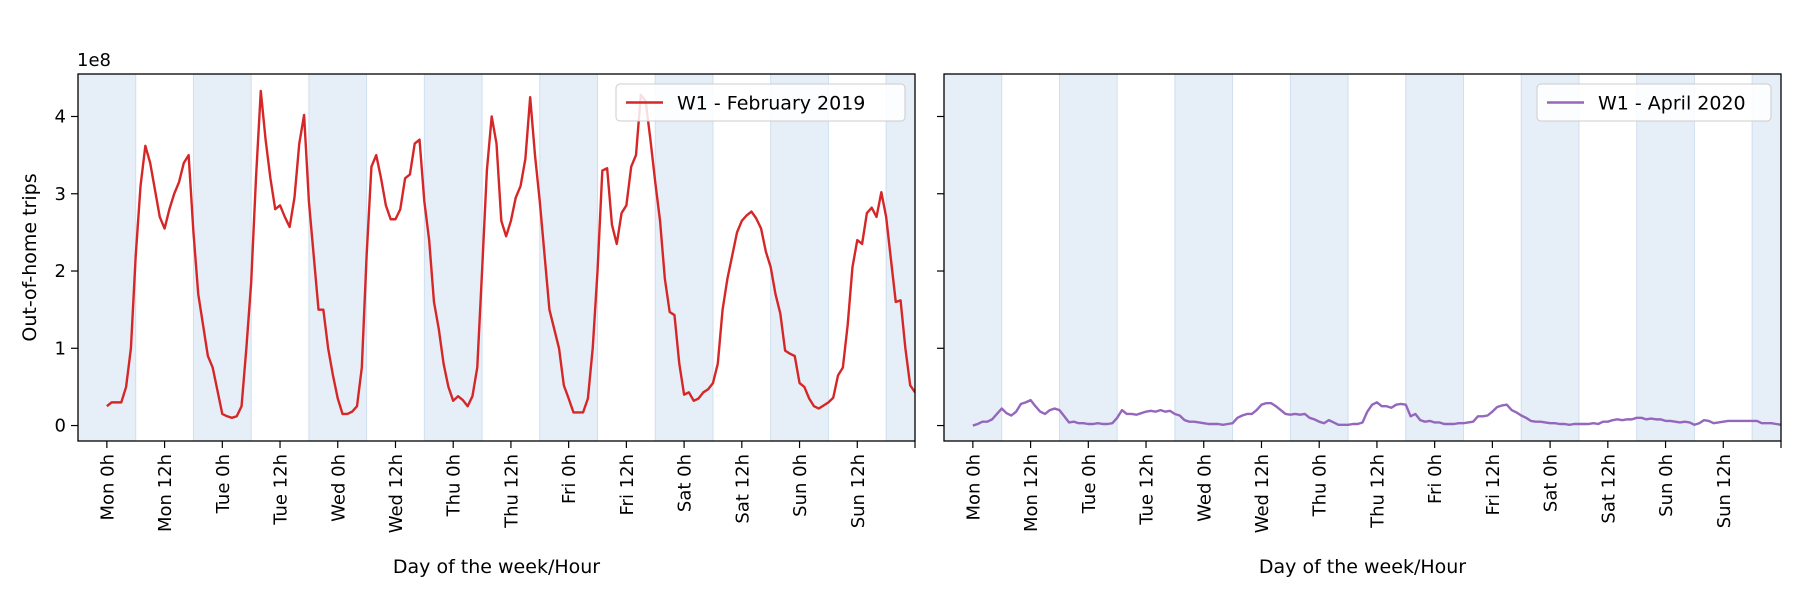 The image size is (1800, 600). What do you see at coordinates (60, 116) in the screenshot?
I see `panel-1-y-tick-label: 4` at bounding box center [60, 116].